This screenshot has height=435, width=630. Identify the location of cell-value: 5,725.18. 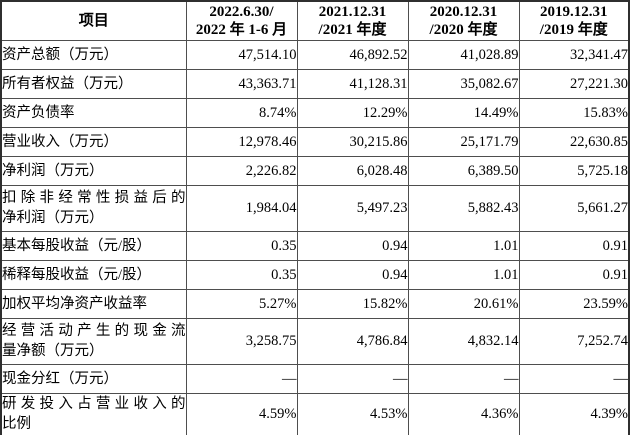
(574, 170).